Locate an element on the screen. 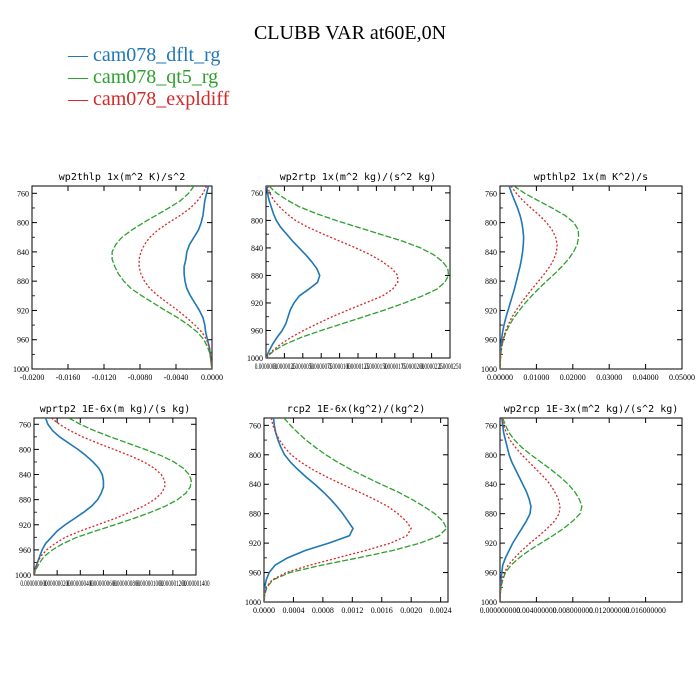 The height and width of the screenshot is (700, 700). panel-title: wp2rtp 1x(m^2 kg)/(s^2 kg) is located at coordinates (358, 177).